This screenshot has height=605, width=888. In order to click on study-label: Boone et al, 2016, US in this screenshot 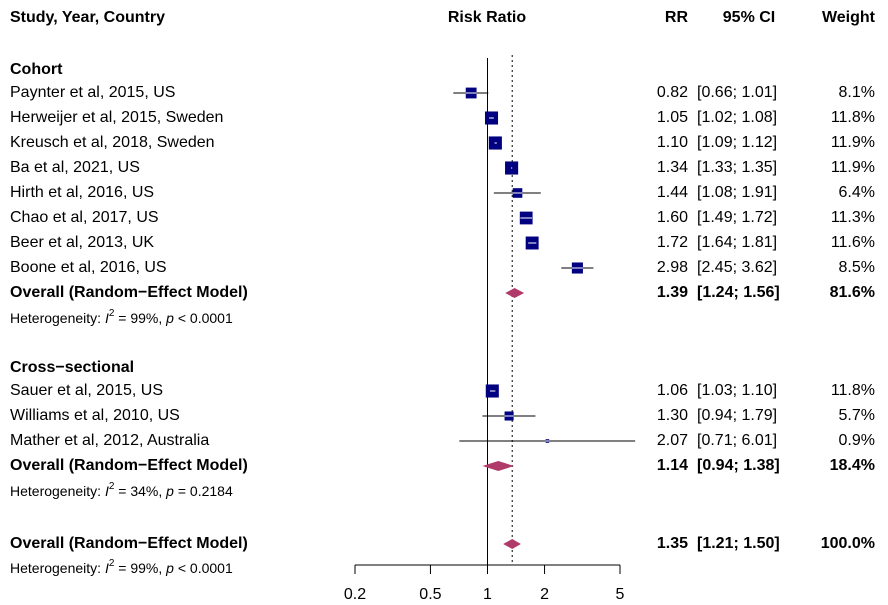, I will do `click(88, 267)`.